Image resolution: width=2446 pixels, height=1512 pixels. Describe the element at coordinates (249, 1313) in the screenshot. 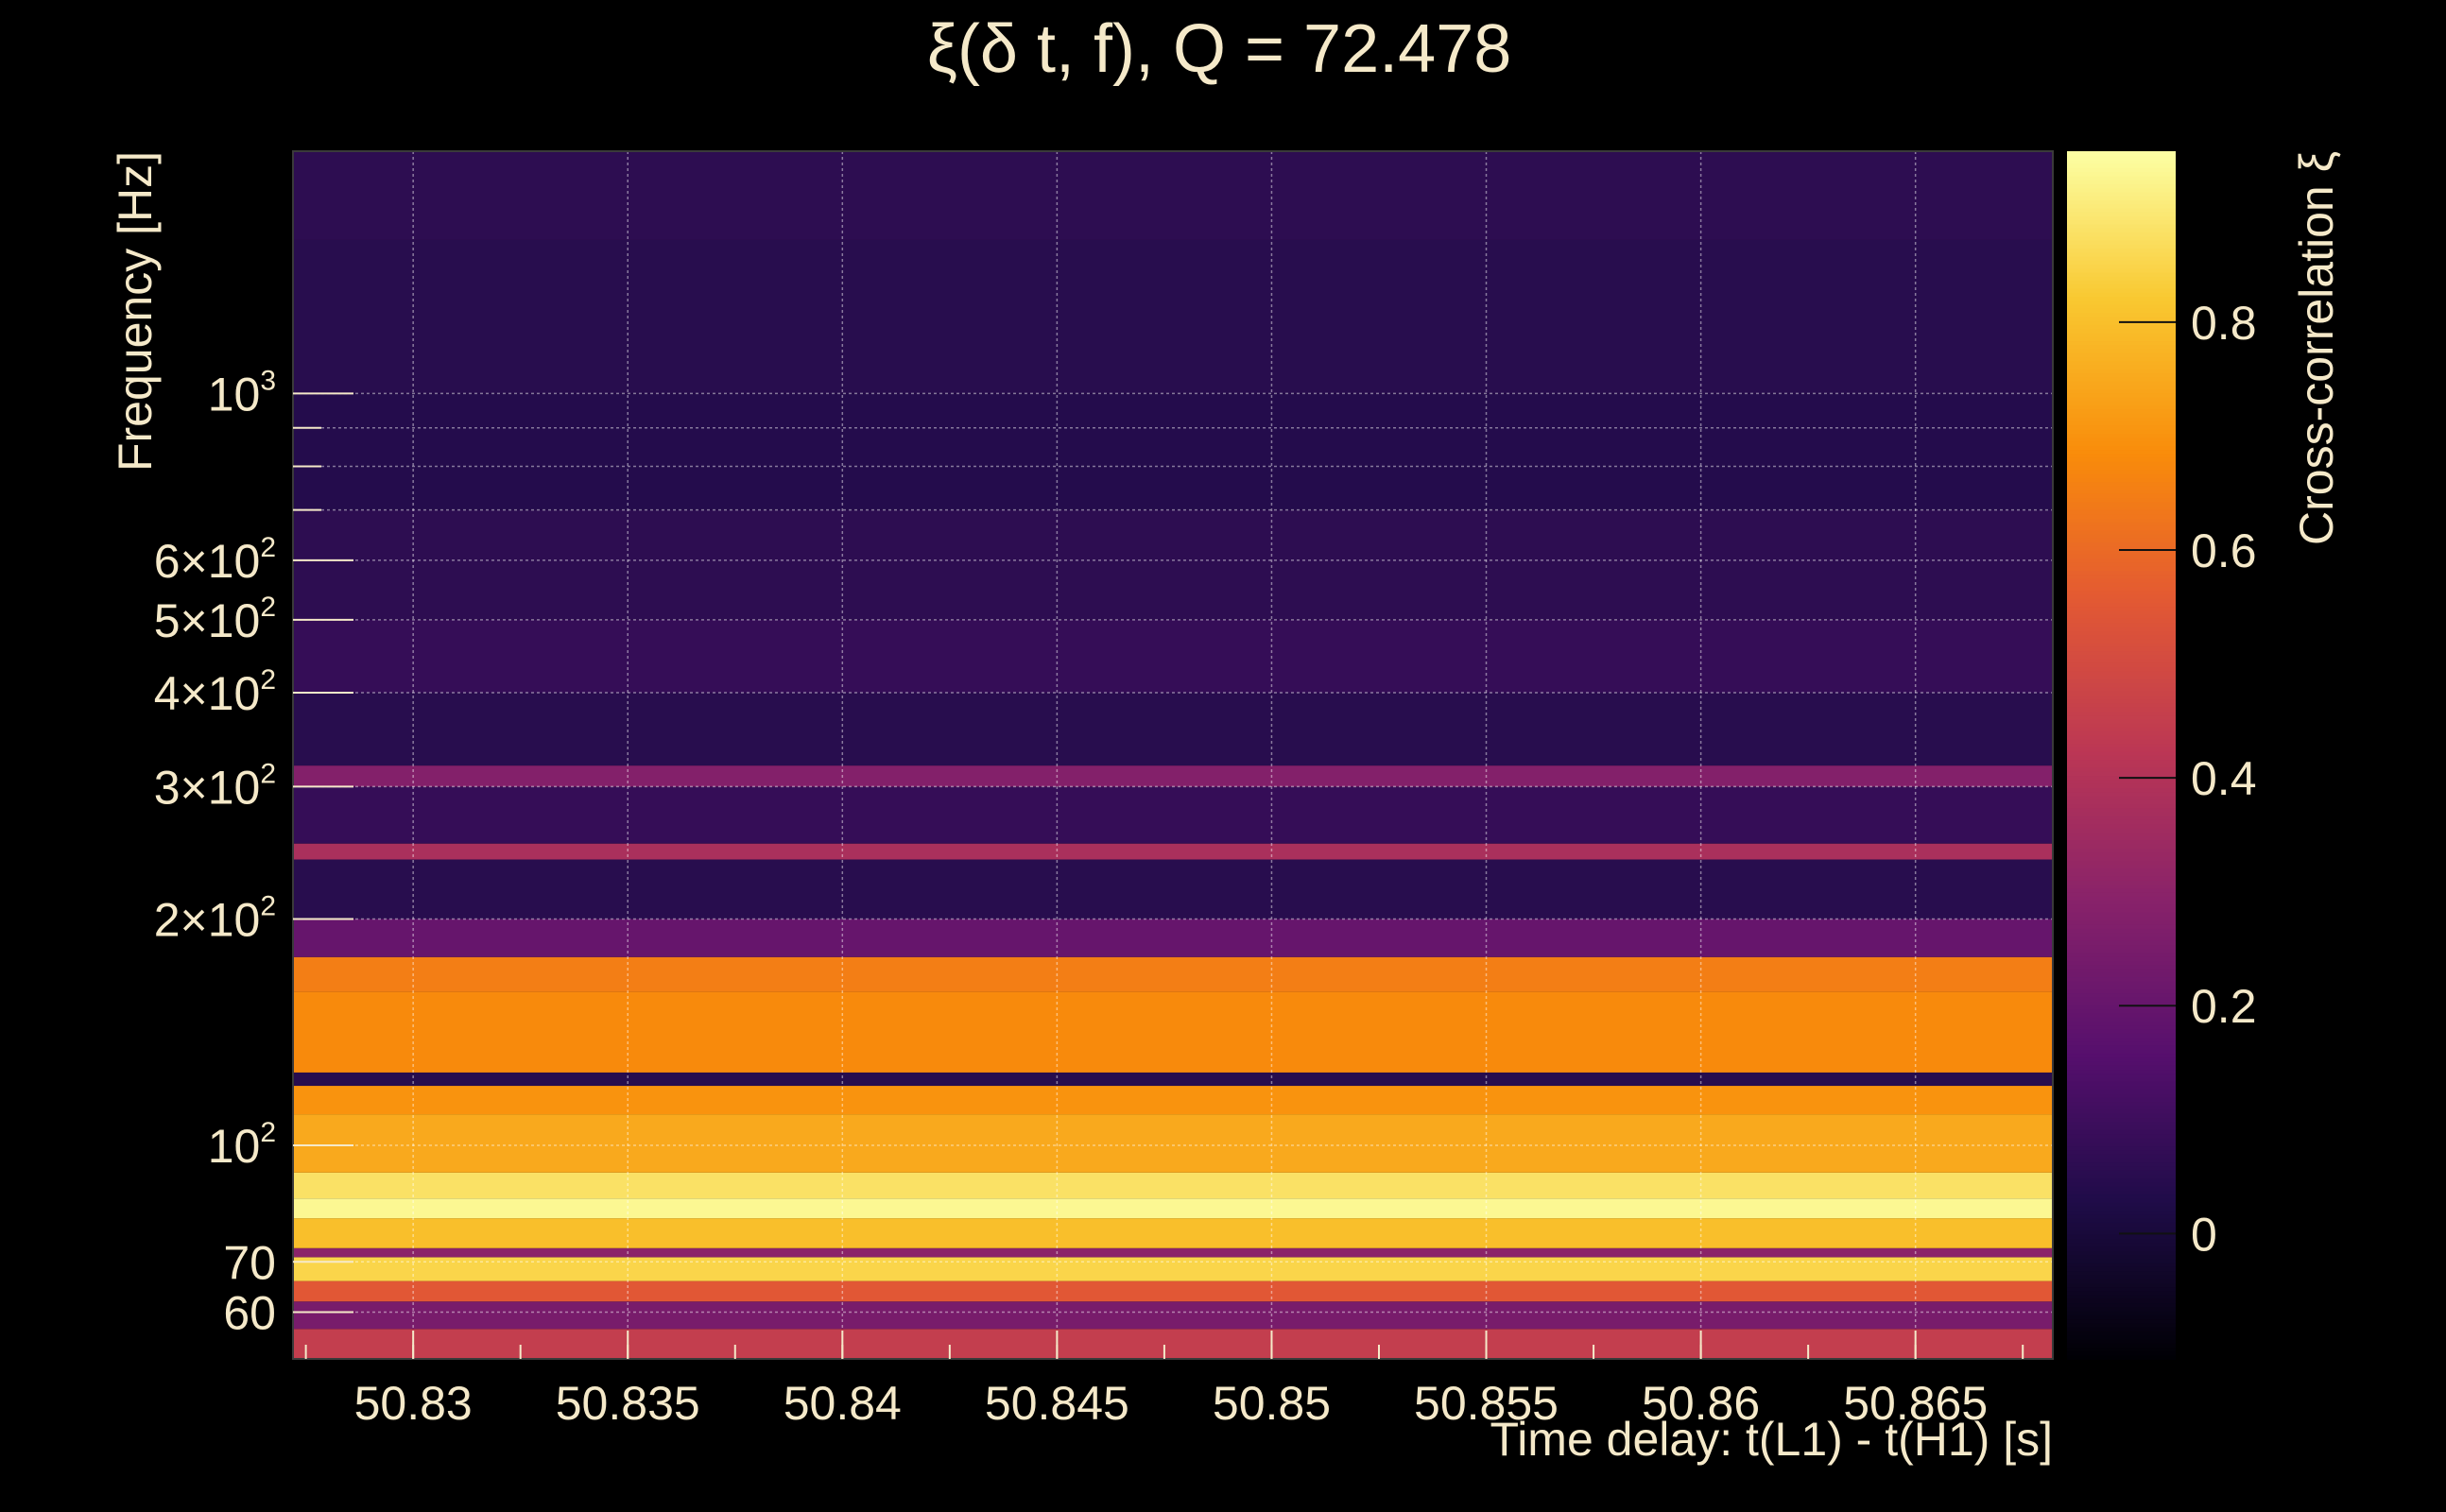

I see `y-tick-label: 60` at that location.